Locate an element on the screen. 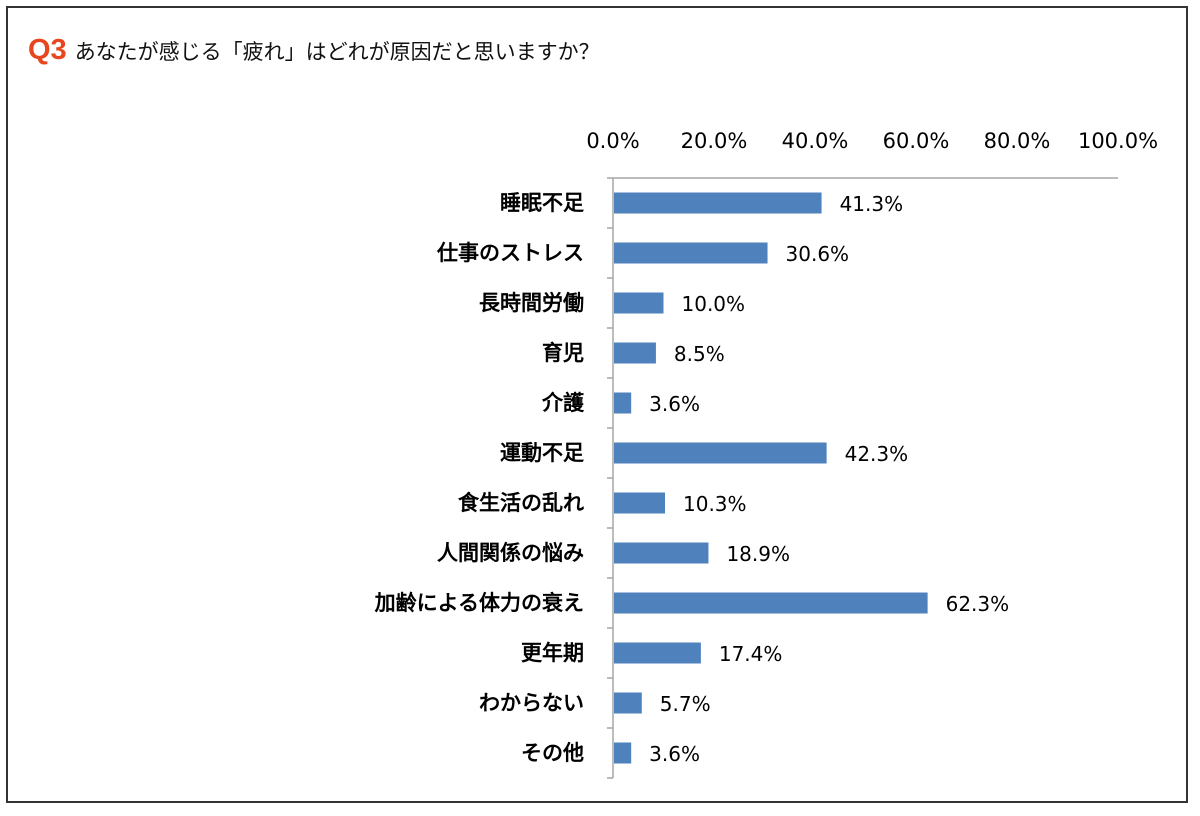  data-label: 41.3% is located at coordinates (872, 204).